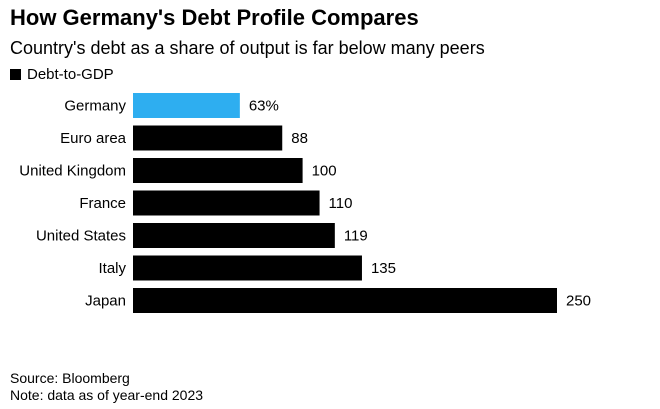  What do you see at coordinates (247, 268) in the screenshot?
I see `bar-italy` at bounding box center [247, 268].